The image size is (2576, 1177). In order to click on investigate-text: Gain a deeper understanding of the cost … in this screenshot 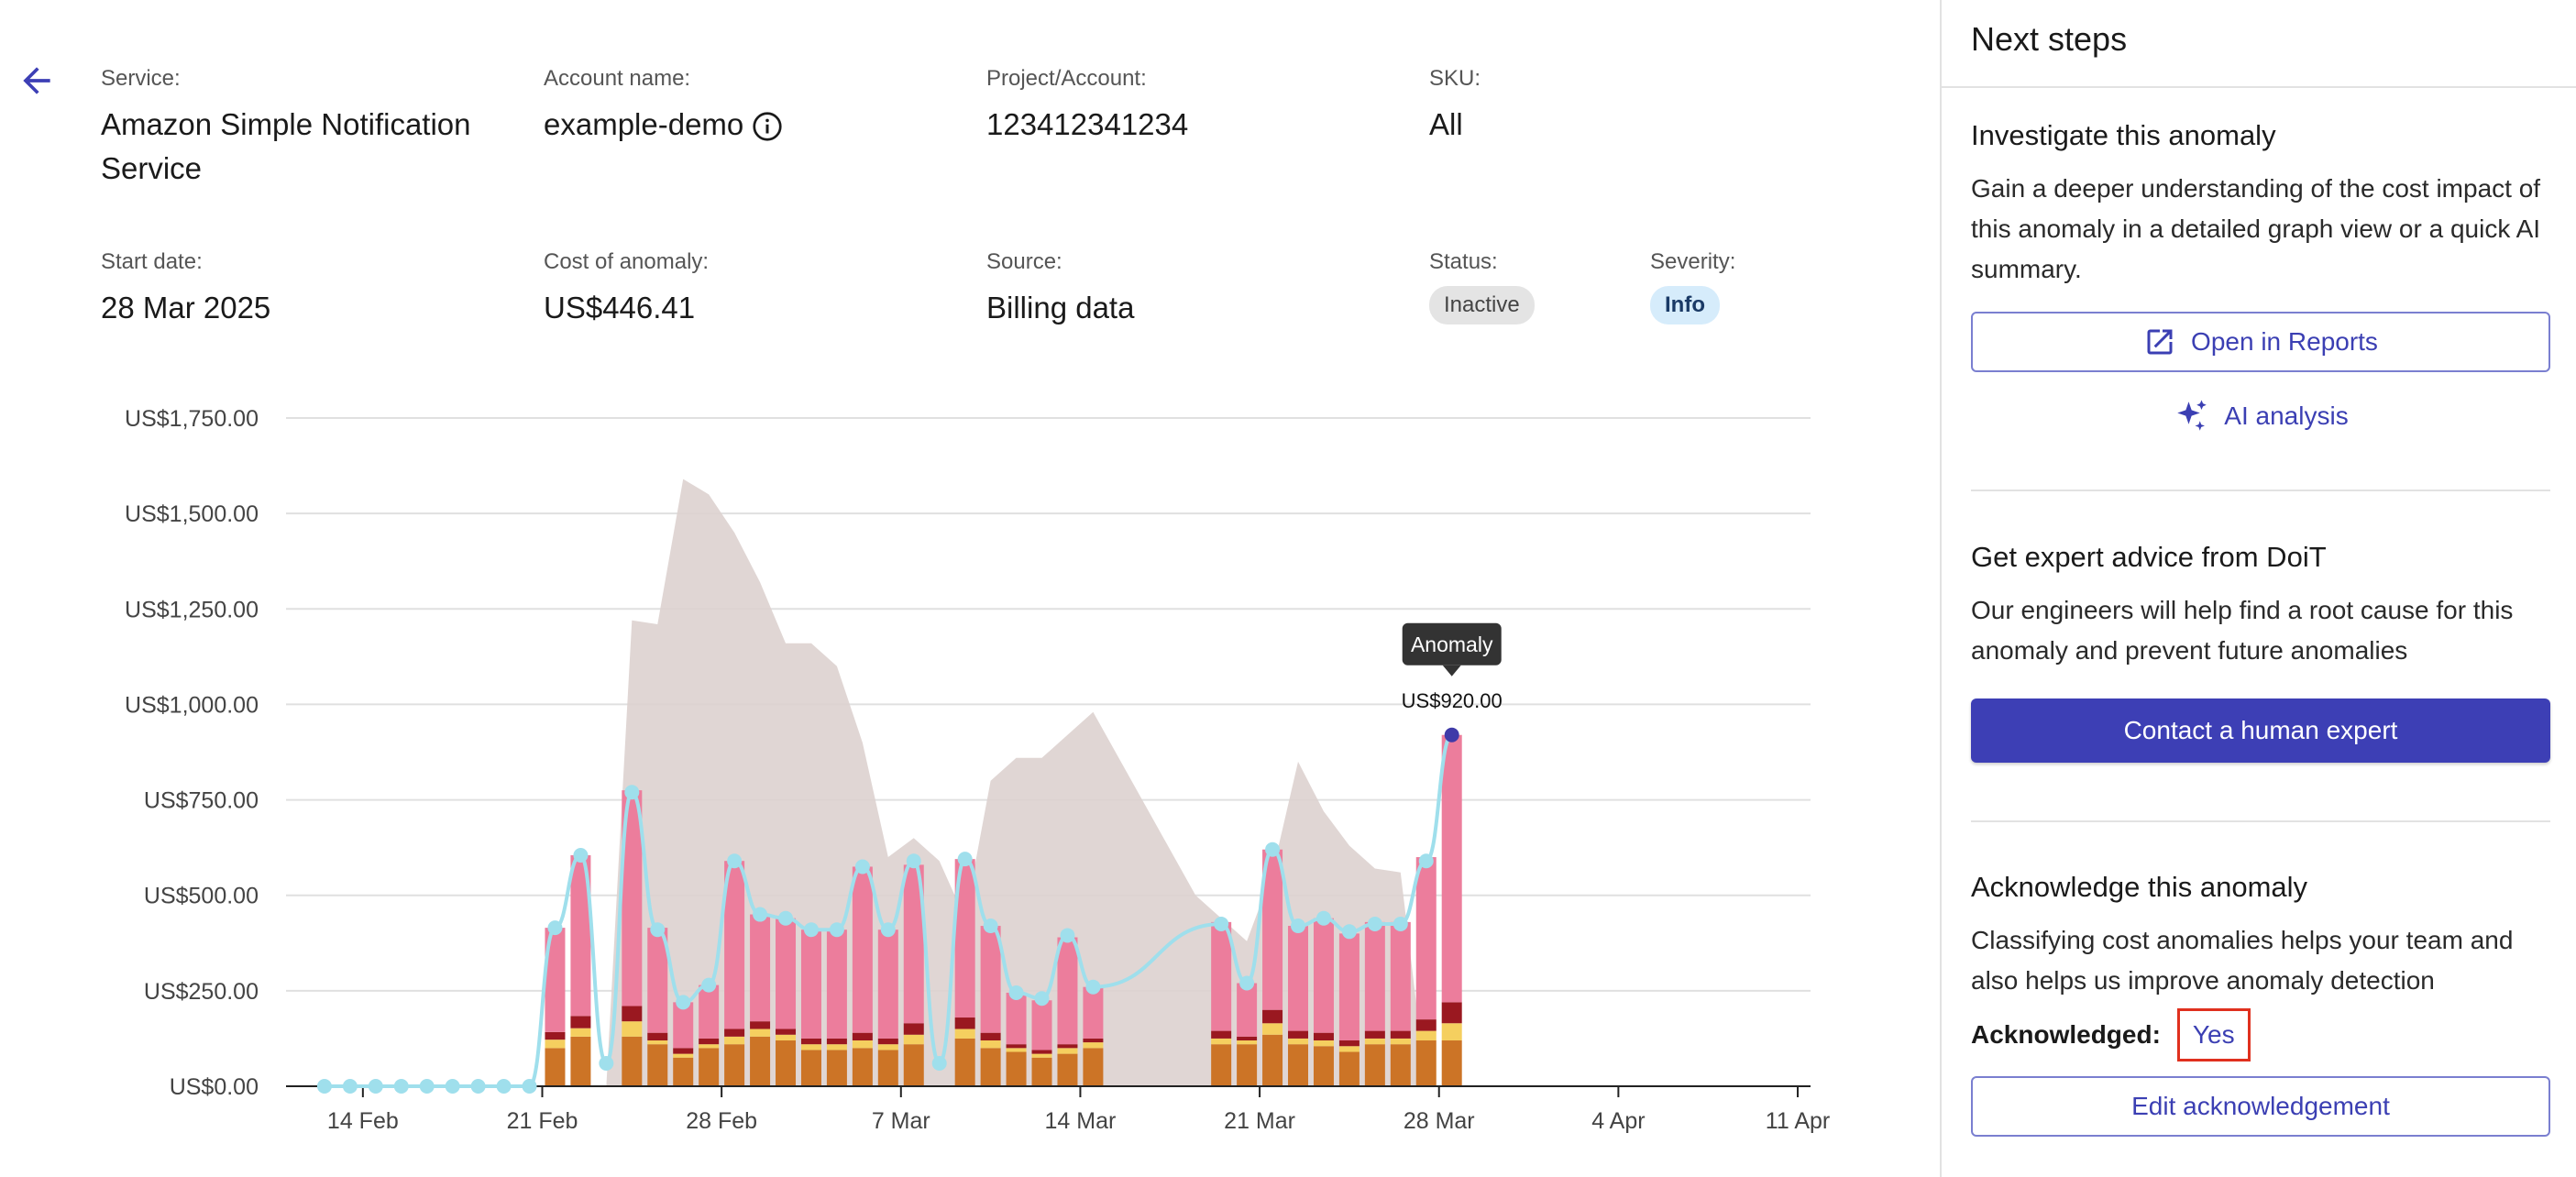, I will do `click(2256, 228)`.